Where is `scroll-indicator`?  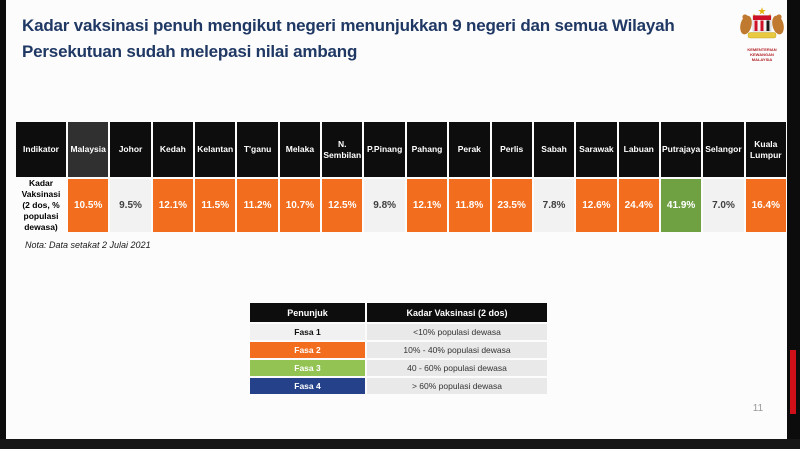 scroll-indicator is located at coordinates (793, 382).